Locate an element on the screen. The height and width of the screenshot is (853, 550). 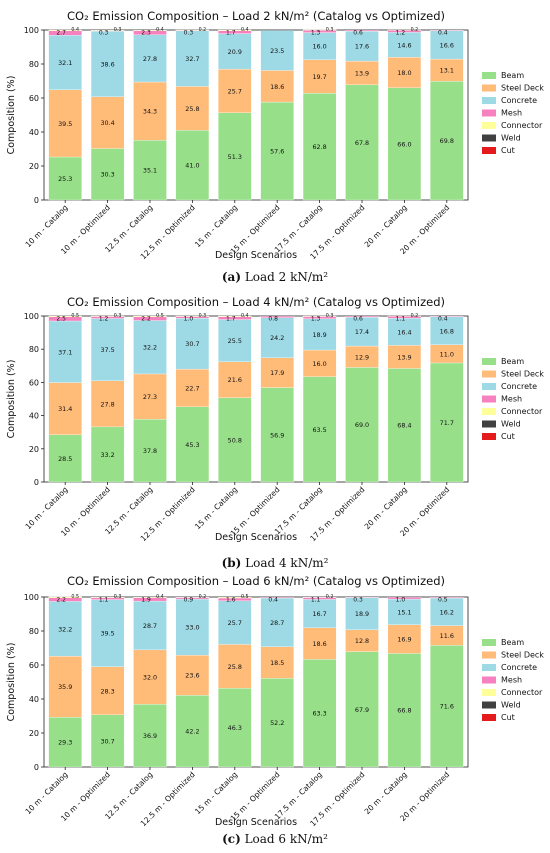
data-label-concrete: 39.5 is located at coordinates (107, 634).